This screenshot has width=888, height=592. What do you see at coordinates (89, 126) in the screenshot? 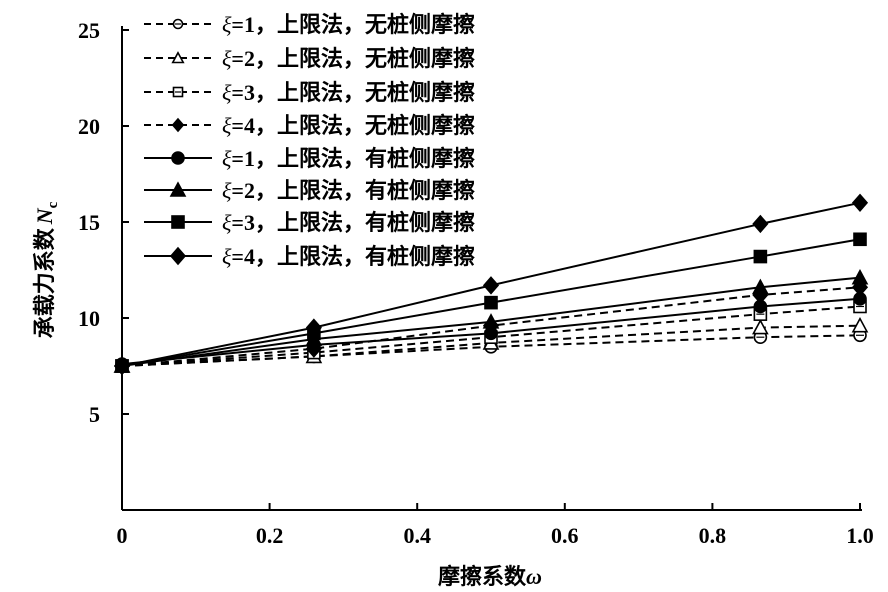
I see `y-tick-label: 20` at bounding box center [89, 126].